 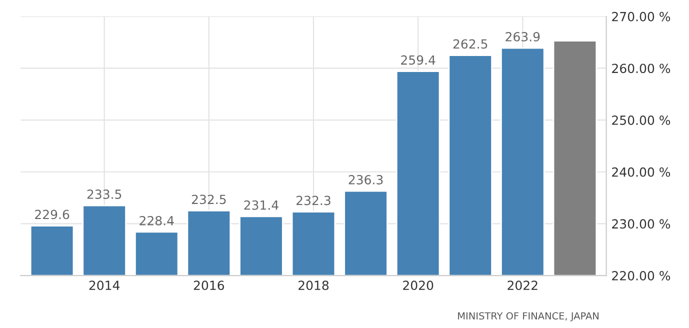 What do you see at coordinates (104, 194) in the screenshot?
I see `data-label: 233.5` at bounding box center [104, 194].